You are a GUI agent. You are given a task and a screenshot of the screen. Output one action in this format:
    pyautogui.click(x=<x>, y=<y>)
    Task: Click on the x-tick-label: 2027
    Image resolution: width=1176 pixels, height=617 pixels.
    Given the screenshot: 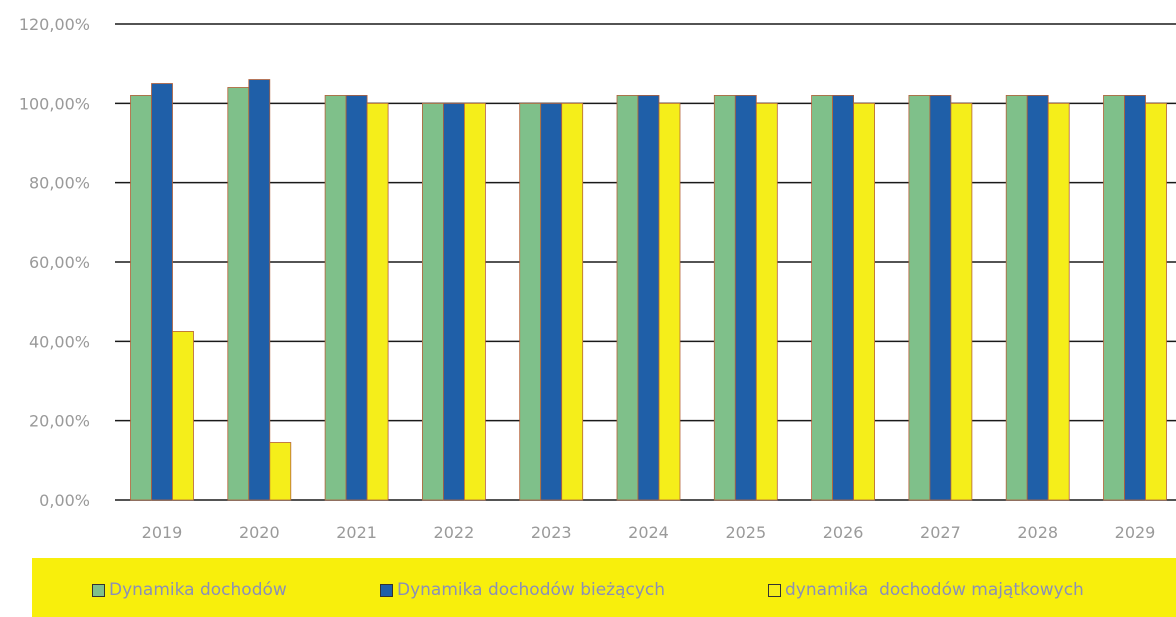 What is the action you would take?
    pyautogui.click(x=940, y=532)
    